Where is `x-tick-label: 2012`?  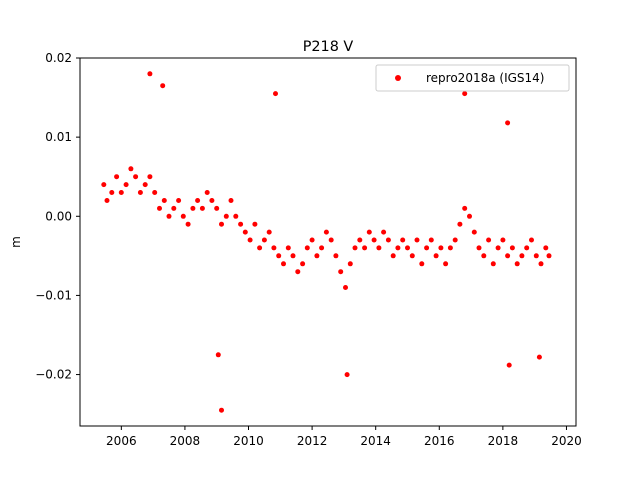
x-tick-label: 2012 is located at coordinates (312, 441).